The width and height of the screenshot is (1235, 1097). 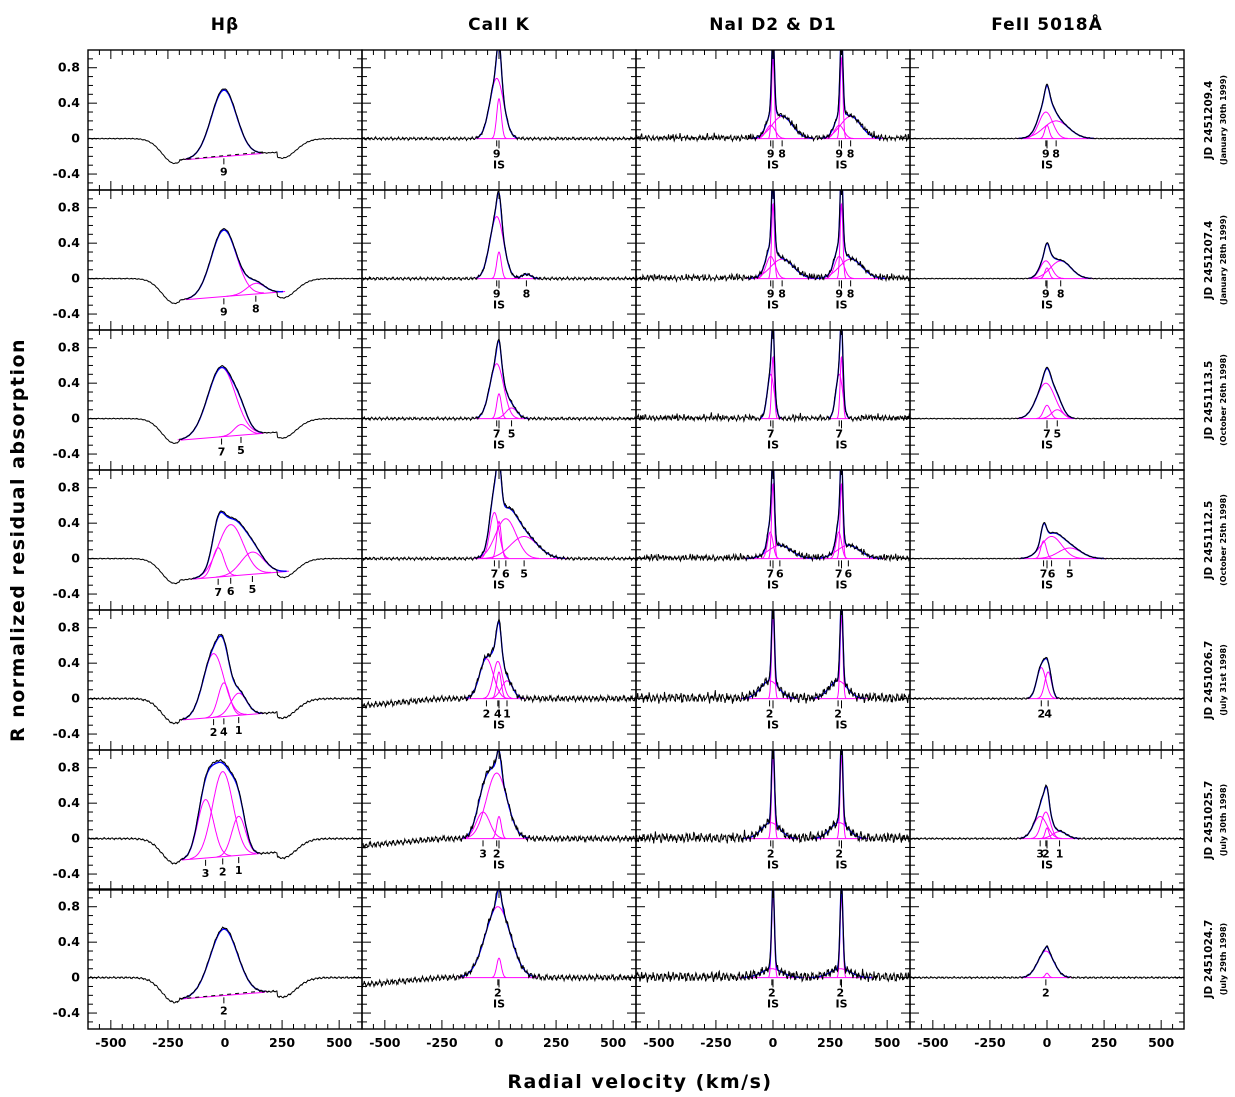 I want to click on component-8-curve, so click(x=782, y=127).